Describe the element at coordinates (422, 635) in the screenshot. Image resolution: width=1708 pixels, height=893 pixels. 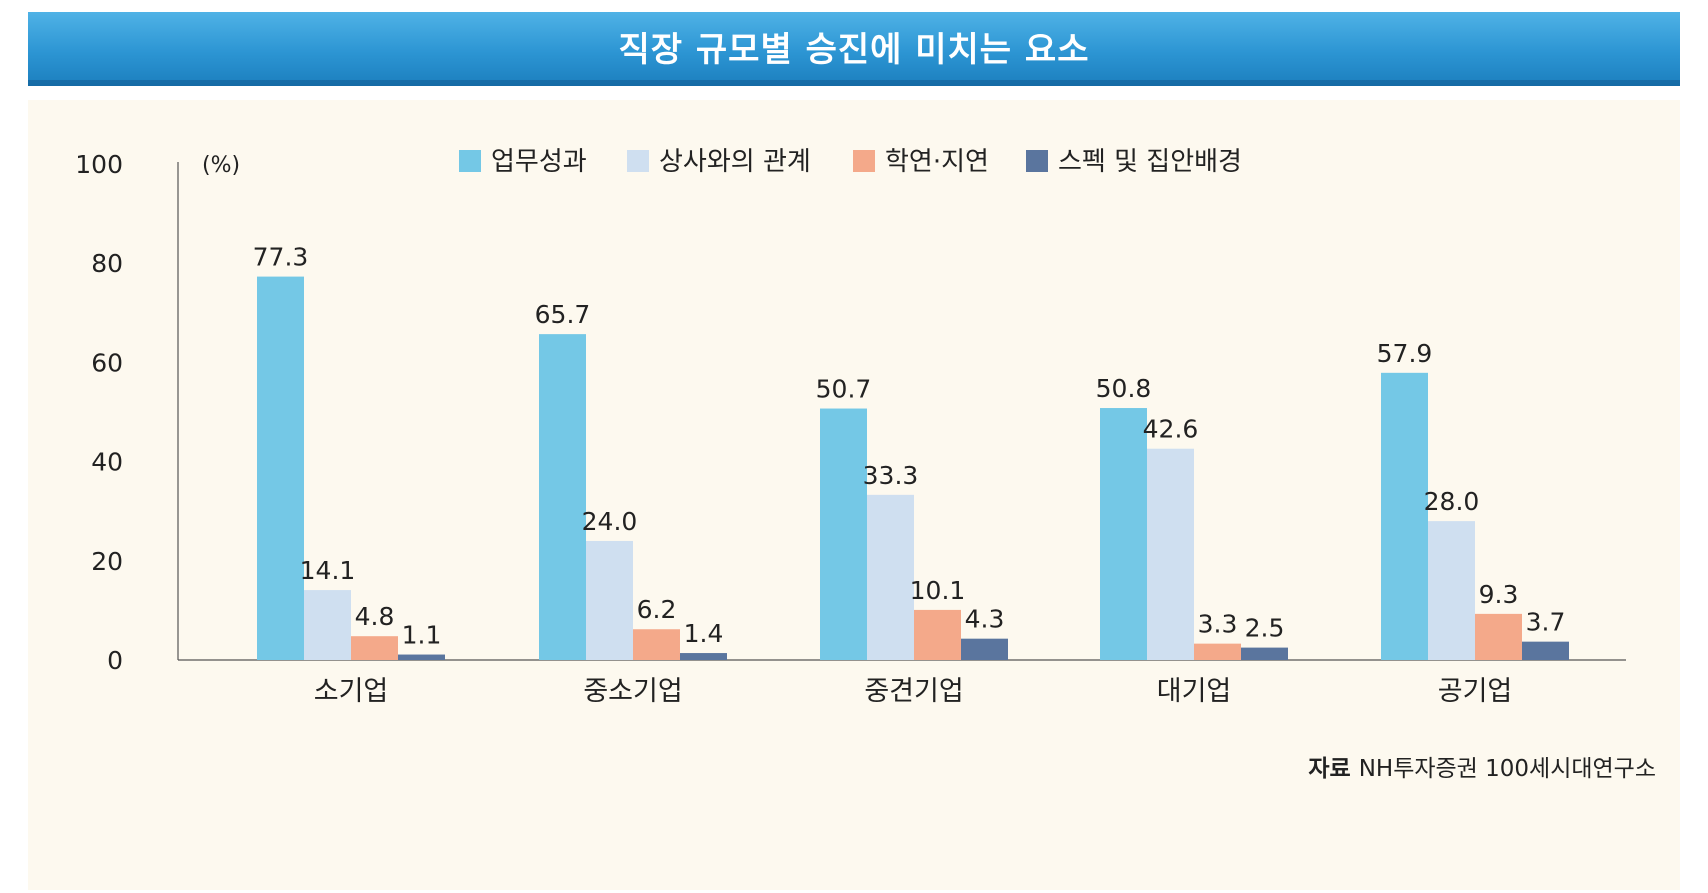
I see `data-label: 1.1` at that location.